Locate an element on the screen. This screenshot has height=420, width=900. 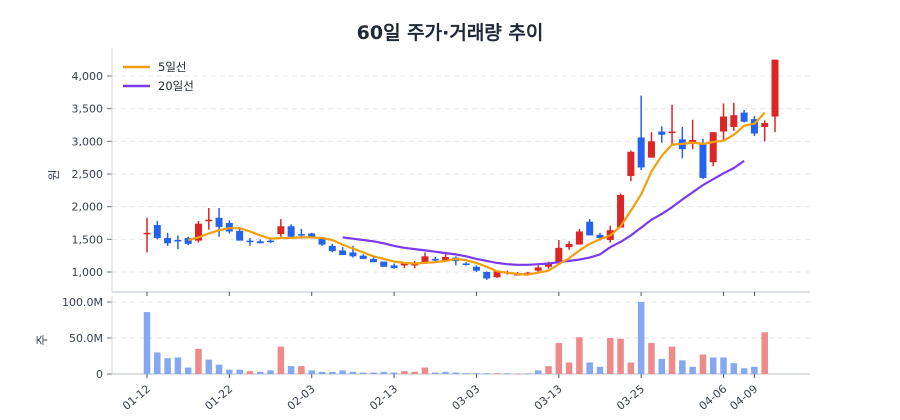
date-tick-label: 04-06 is located at coordinates (713, 397).